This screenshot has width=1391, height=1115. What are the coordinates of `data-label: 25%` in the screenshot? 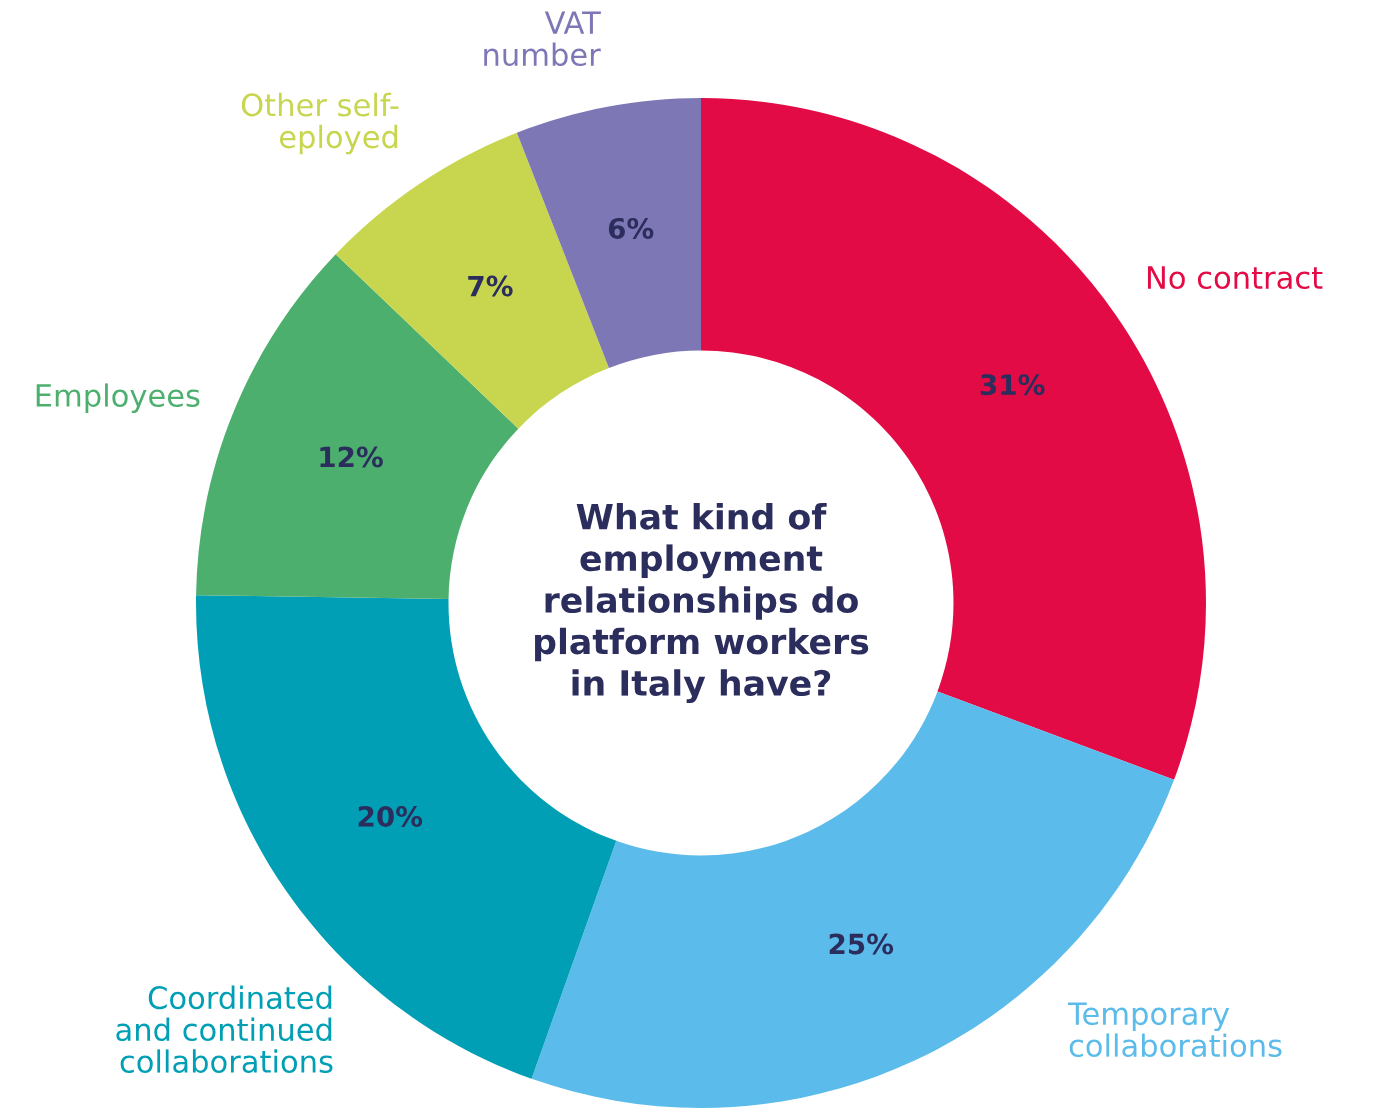 It's located at (861, 944).